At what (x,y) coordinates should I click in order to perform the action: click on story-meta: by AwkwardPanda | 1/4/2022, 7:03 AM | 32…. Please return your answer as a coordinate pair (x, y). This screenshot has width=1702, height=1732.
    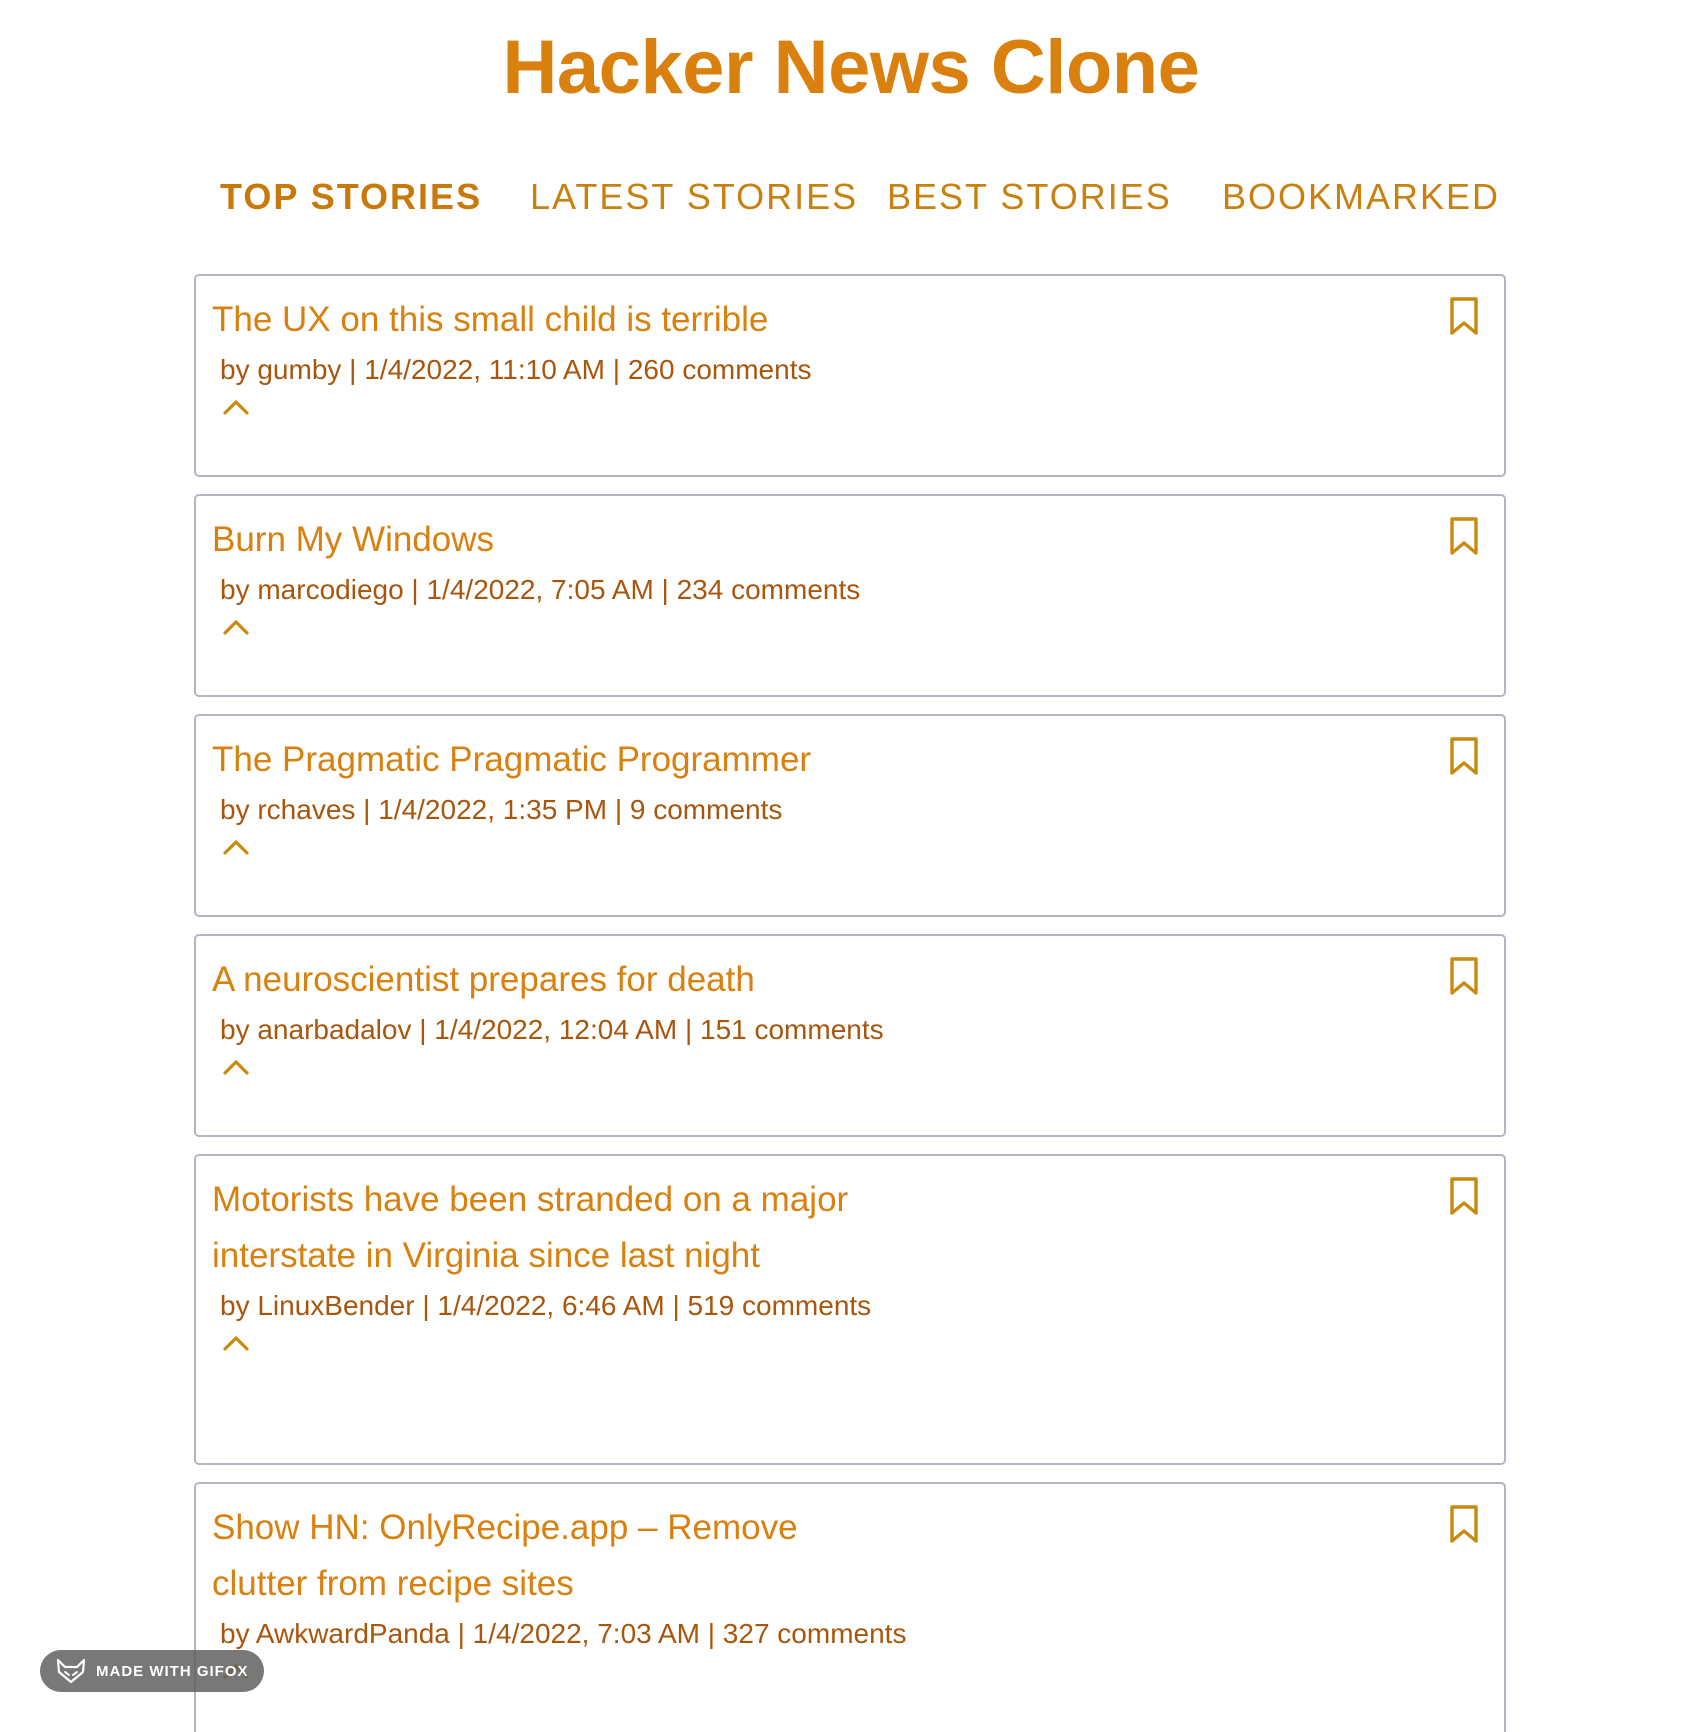
    Looking at the image, I should click on (563, 1633).